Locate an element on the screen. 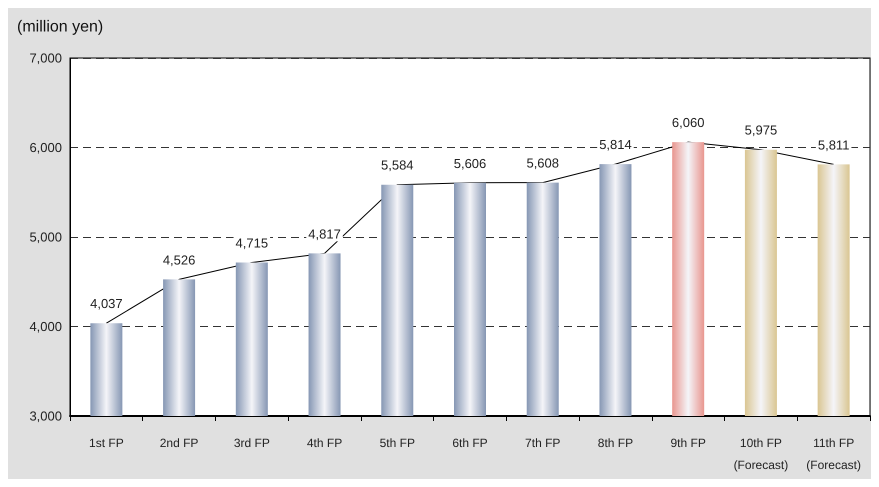 Image resolution: width=879 pixels, height=487 pixels. y-tick-label: 3,000 is located at coordinates (45, 416).